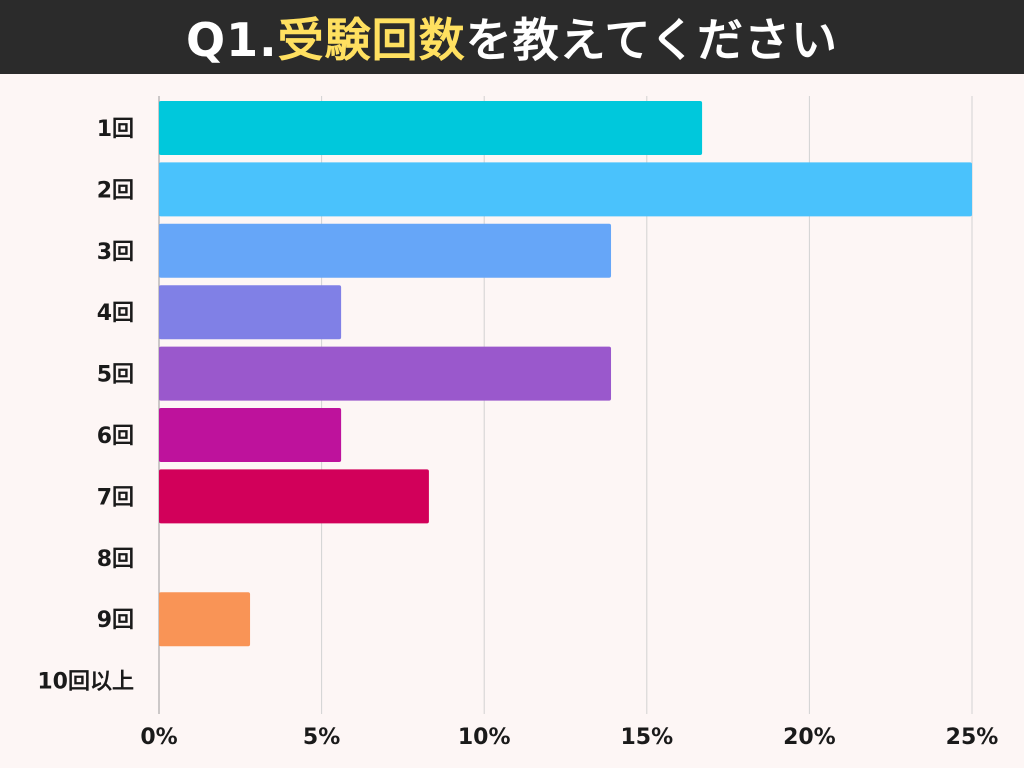 The width and height of the screenshot is (1024, 768). I want to click on category-label: 1回, so click(115, 129).